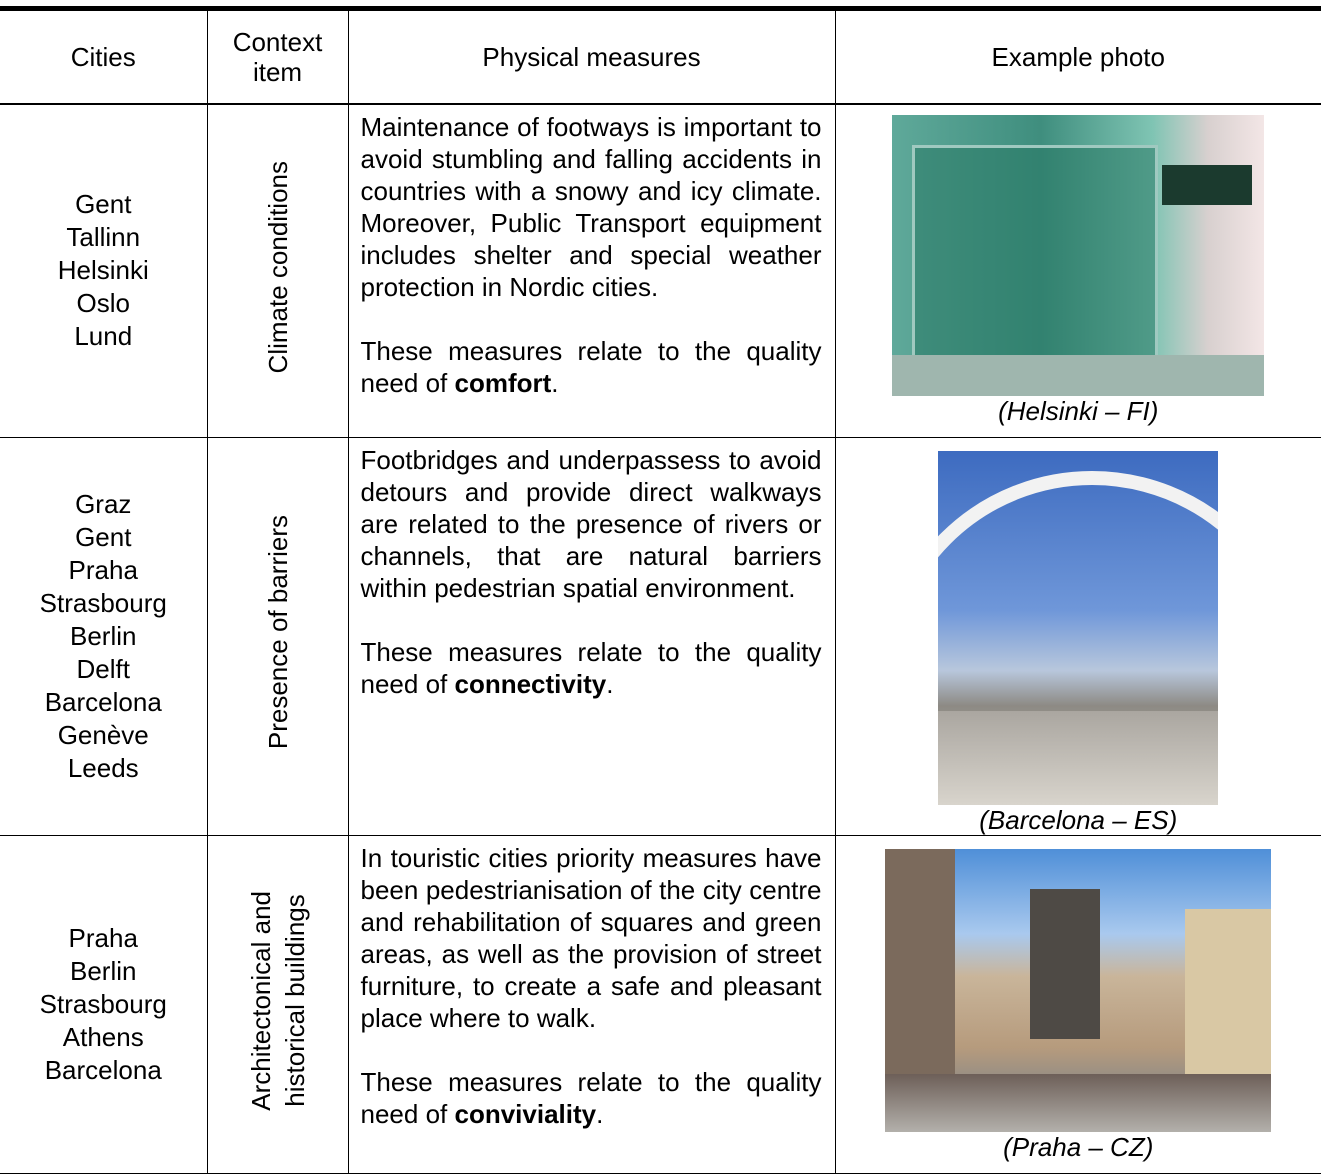 The height and width of the screenshot is (1174, 1321). I want to click on cities-cell: Gent Tallinn Helsinki Oslo Lund, so click(104, 270).